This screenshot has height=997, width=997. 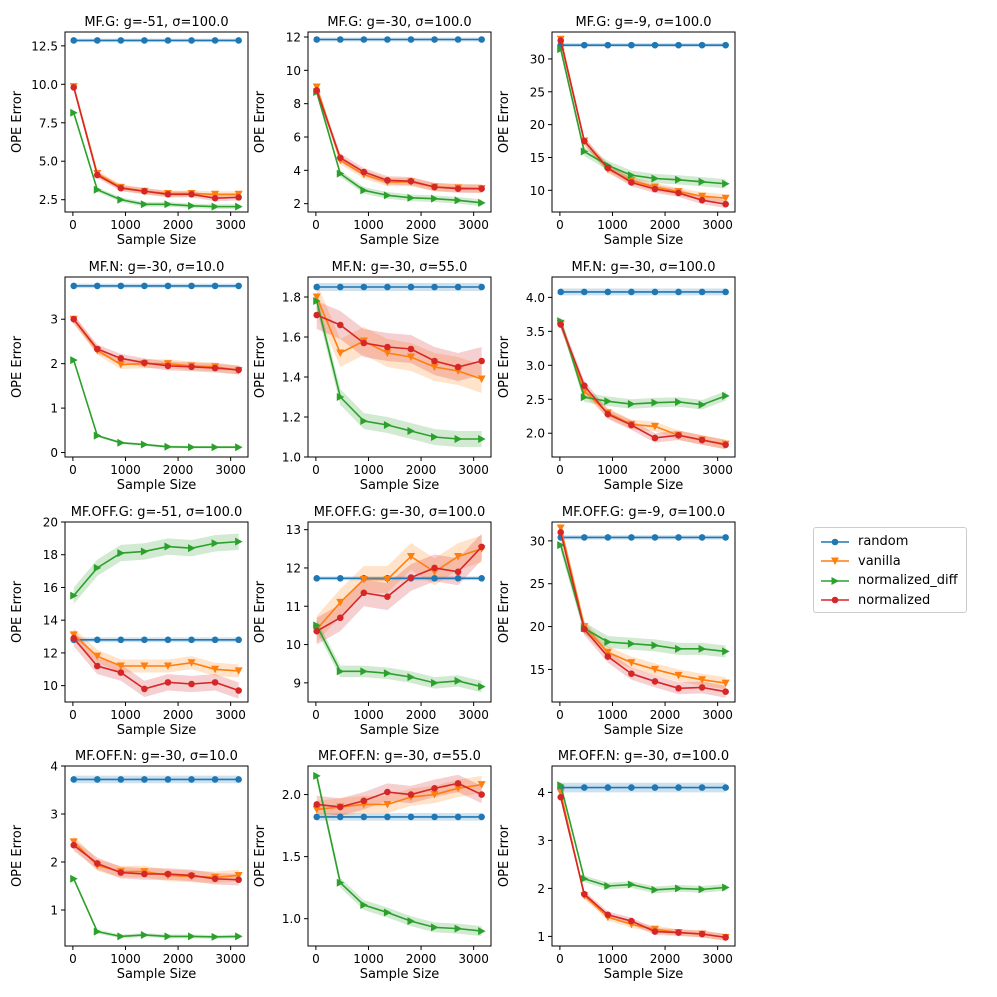 What do you see at coordinates (399, 22) in the screenshot?
I see `subplot-title: MF.G: g=-30, σ=100.0` at bounding box center [399, 22].